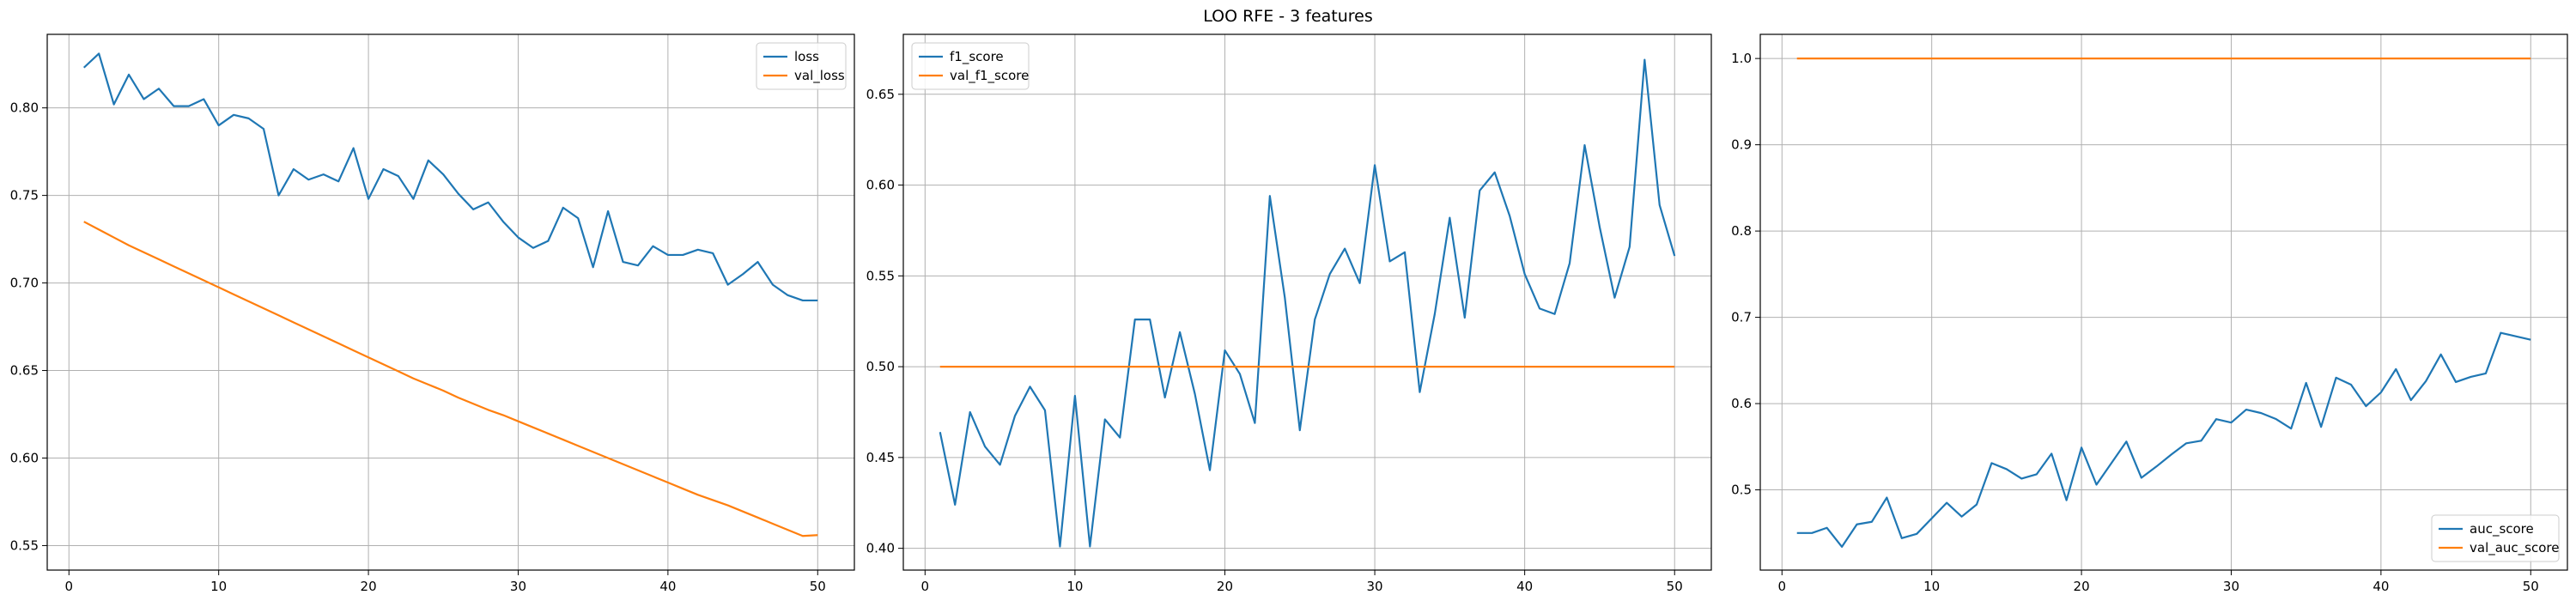 This screenshot has height=601, width=2576. Describe the element at coordinates (1741, 317) in the screenshot. I see `y-tick-label: 0.7` at that location.